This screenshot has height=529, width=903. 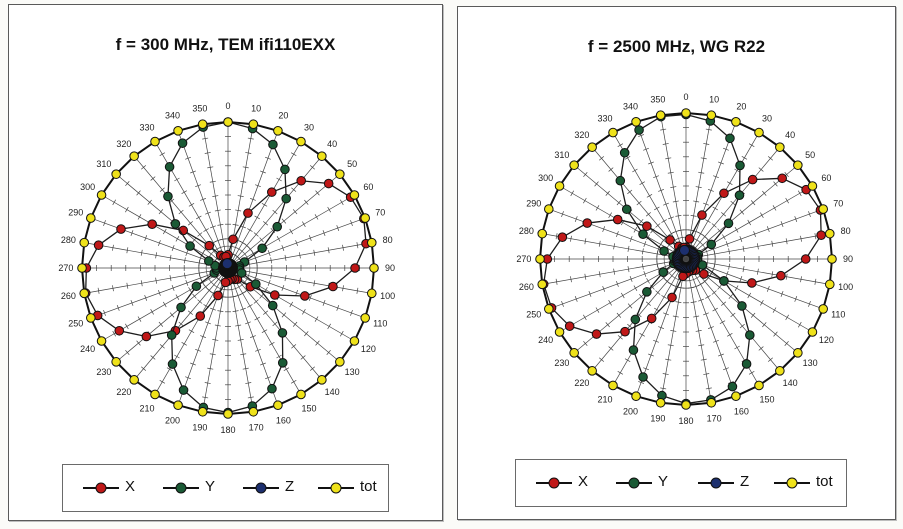 What do you see at coordinates (380, 213) in the screenshot?
I see `angle-tick-label: 70` at bounding box center [380, 213].